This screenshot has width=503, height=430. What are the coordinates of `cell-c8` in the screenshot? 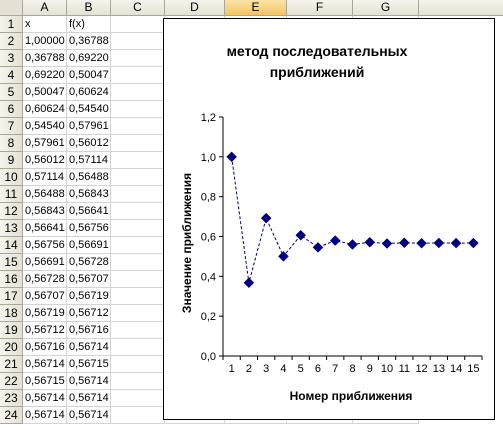 It's located at (138, 143).